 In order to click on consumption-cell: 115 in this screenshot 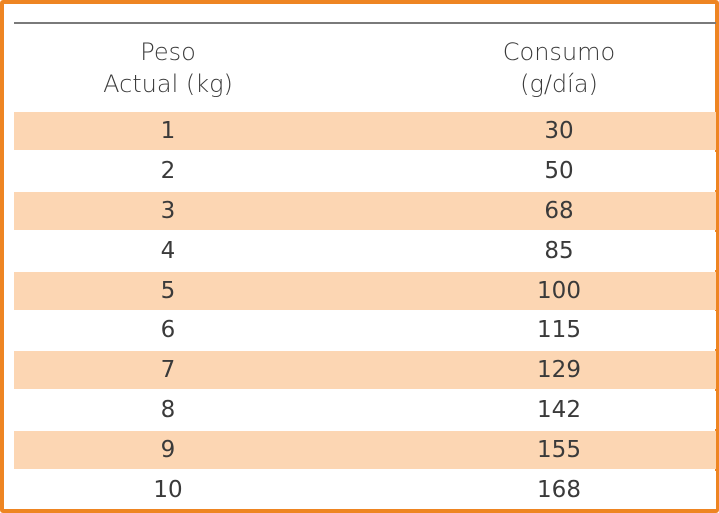, I will do `click(559, 330)`.